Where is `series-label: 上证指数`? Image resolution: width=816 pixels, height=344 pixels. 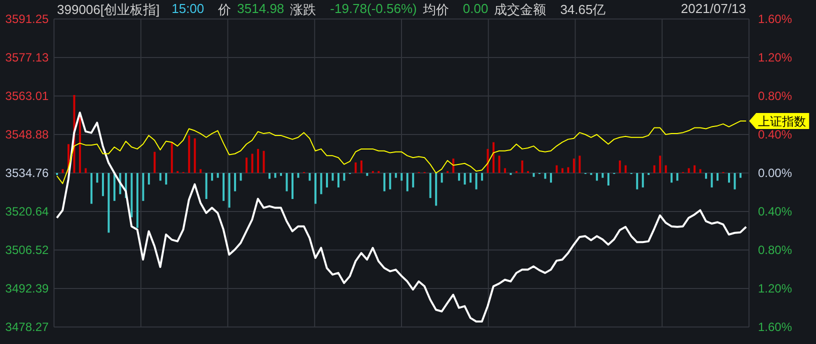 series-label: 上证指数 is located at coordinates (782, 121).